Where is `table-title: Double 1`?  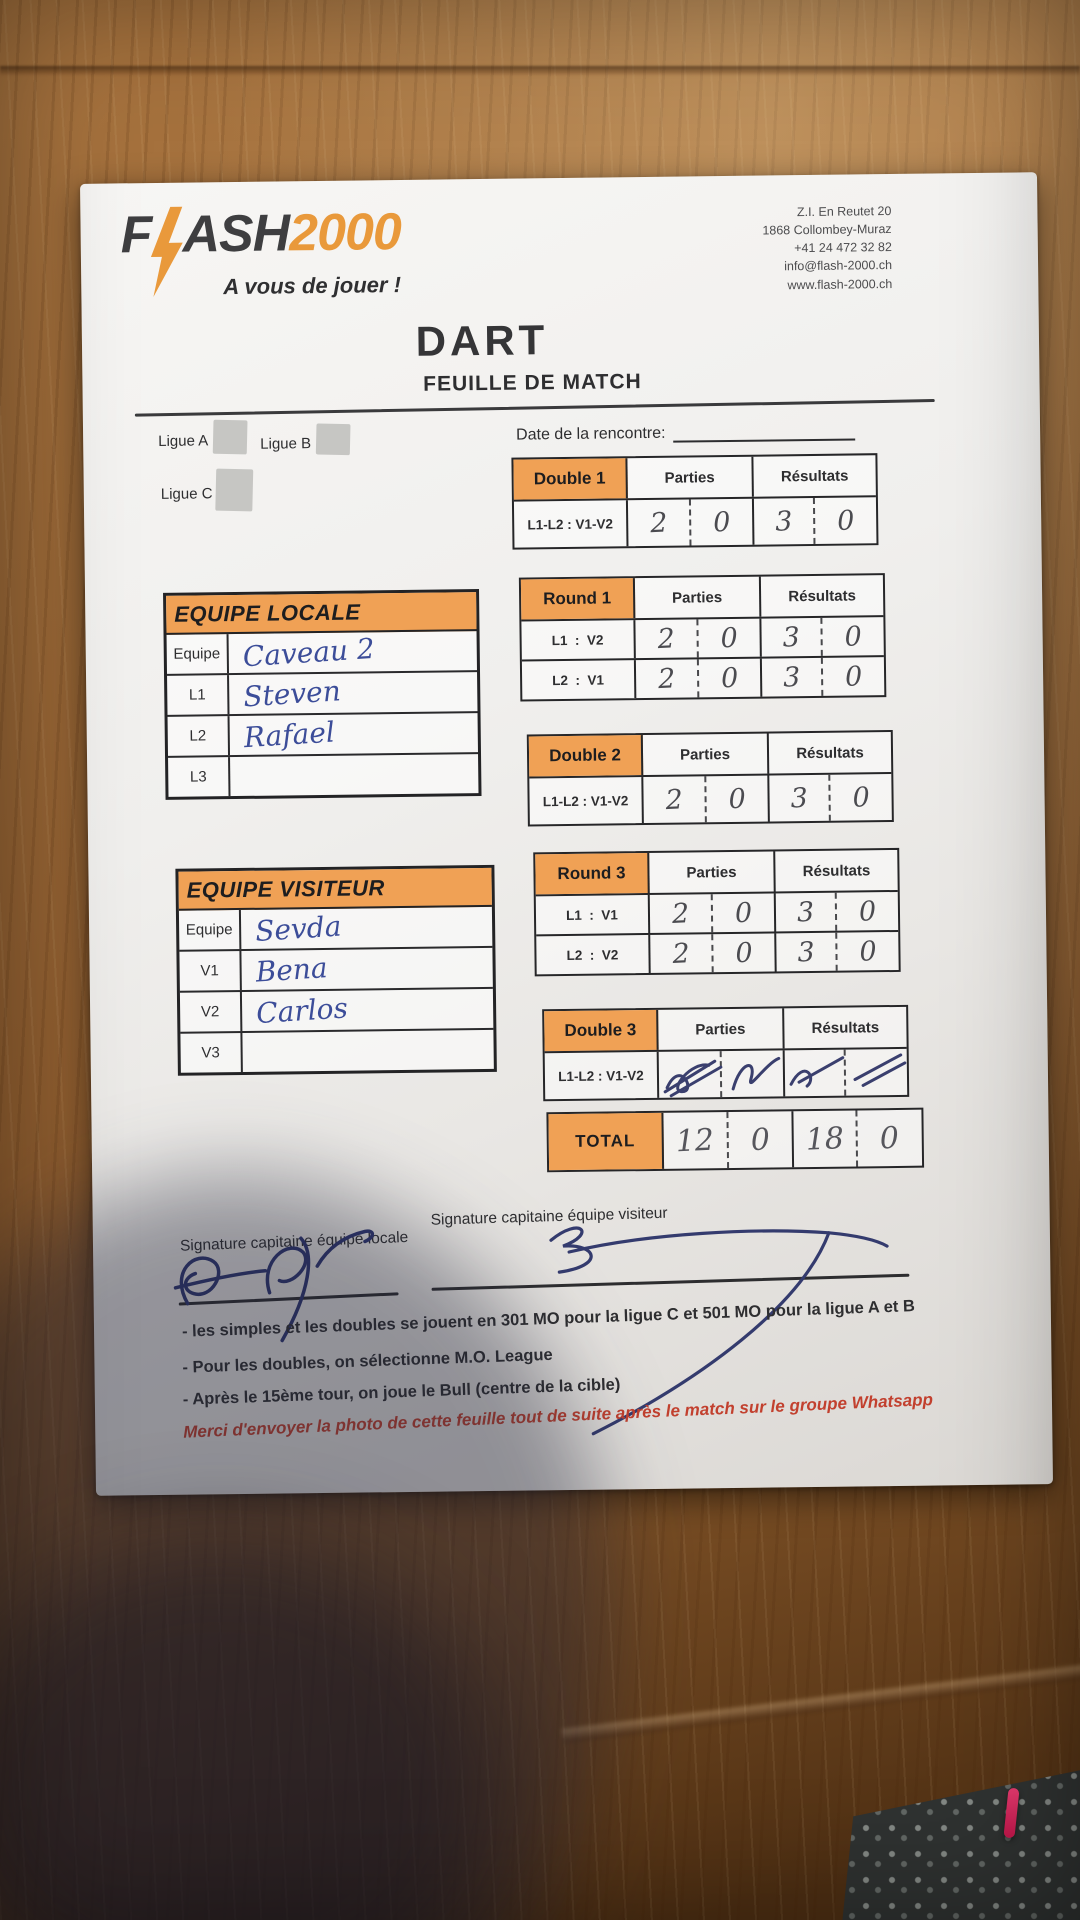
table-title: Double 1 is located at coordinates (570, 479).